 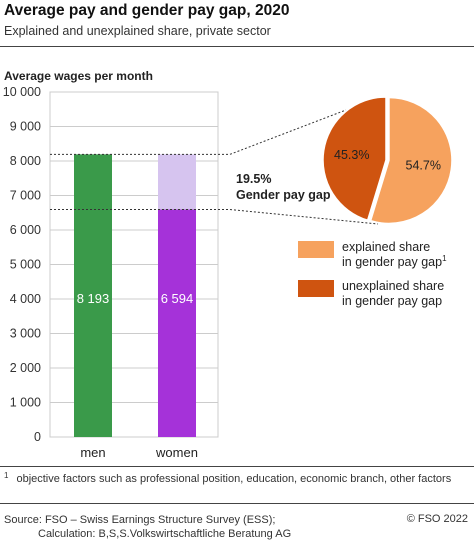 What do you see at coordinates (177, 182) in the screenshot?
I see `gap-segment` at bounding box center [177, 182].